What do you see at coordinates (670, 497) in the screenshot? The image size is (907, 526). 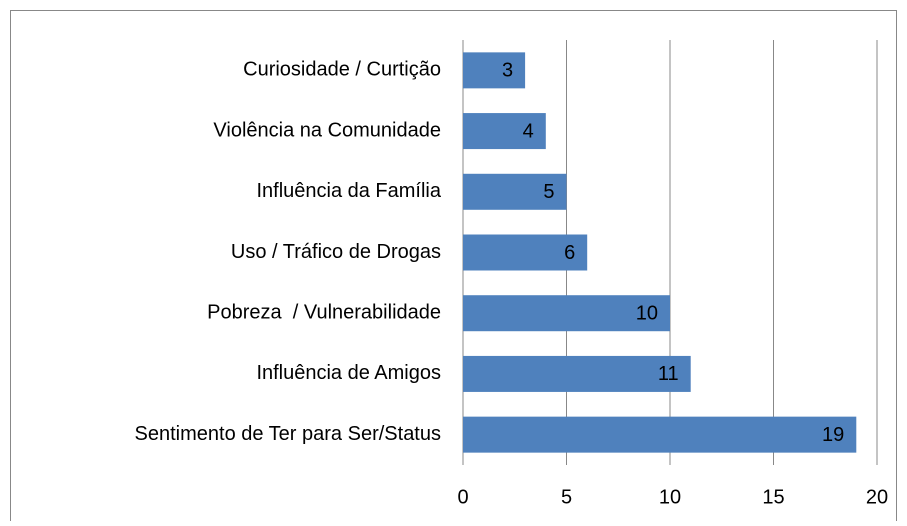 I see `x-tick-label: 10` at bounding box center [670, 497].